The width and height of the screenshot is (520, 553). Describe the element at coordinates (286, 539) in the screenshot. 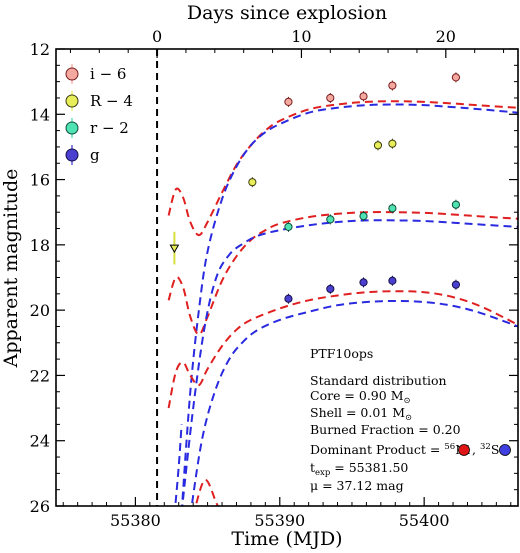

I see `x-axis-title: Time (MJD)` at that location.